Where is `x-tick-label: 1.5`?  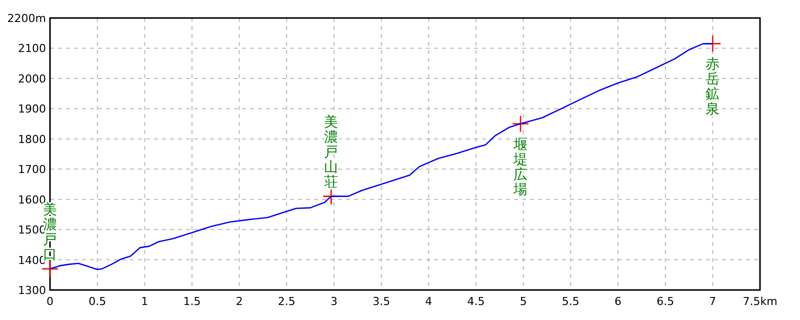 x-tick-label: 1.5 is located at coordinates (192, 301).